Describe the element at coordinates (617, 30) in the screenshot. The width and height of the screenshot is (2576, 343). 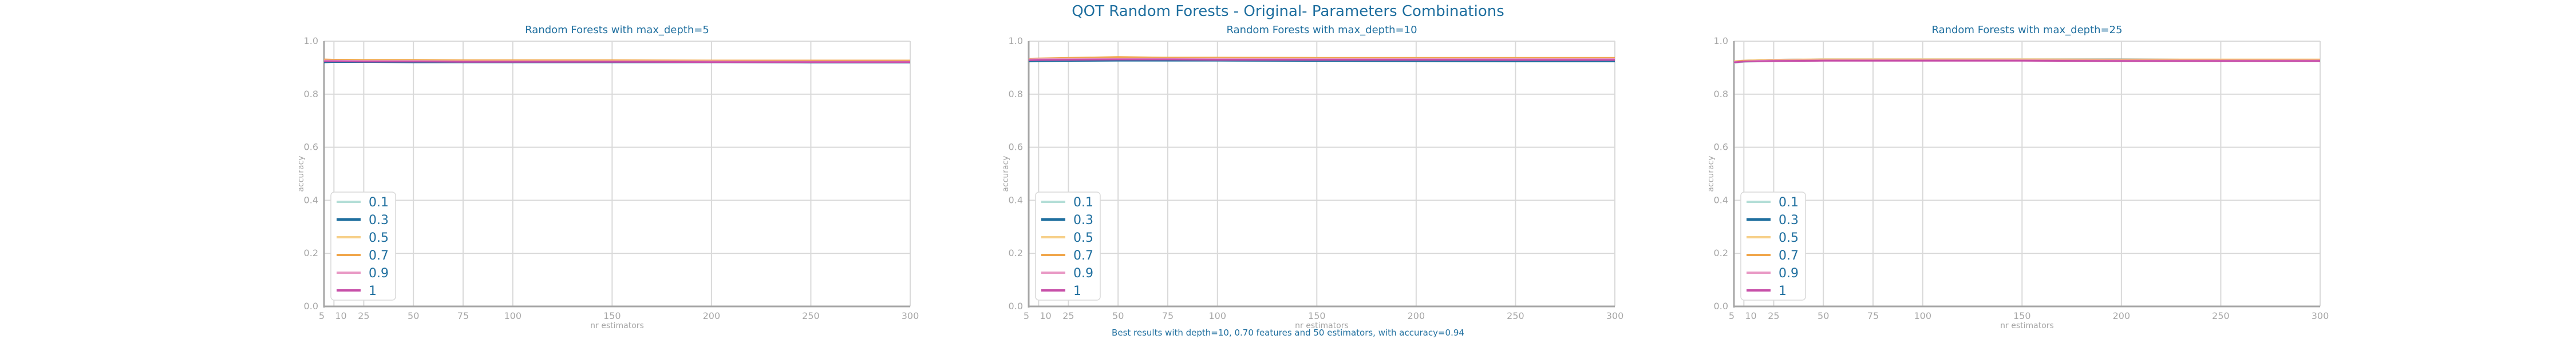
I see `chart-title: Random Forests with max_depth=5` at that location.